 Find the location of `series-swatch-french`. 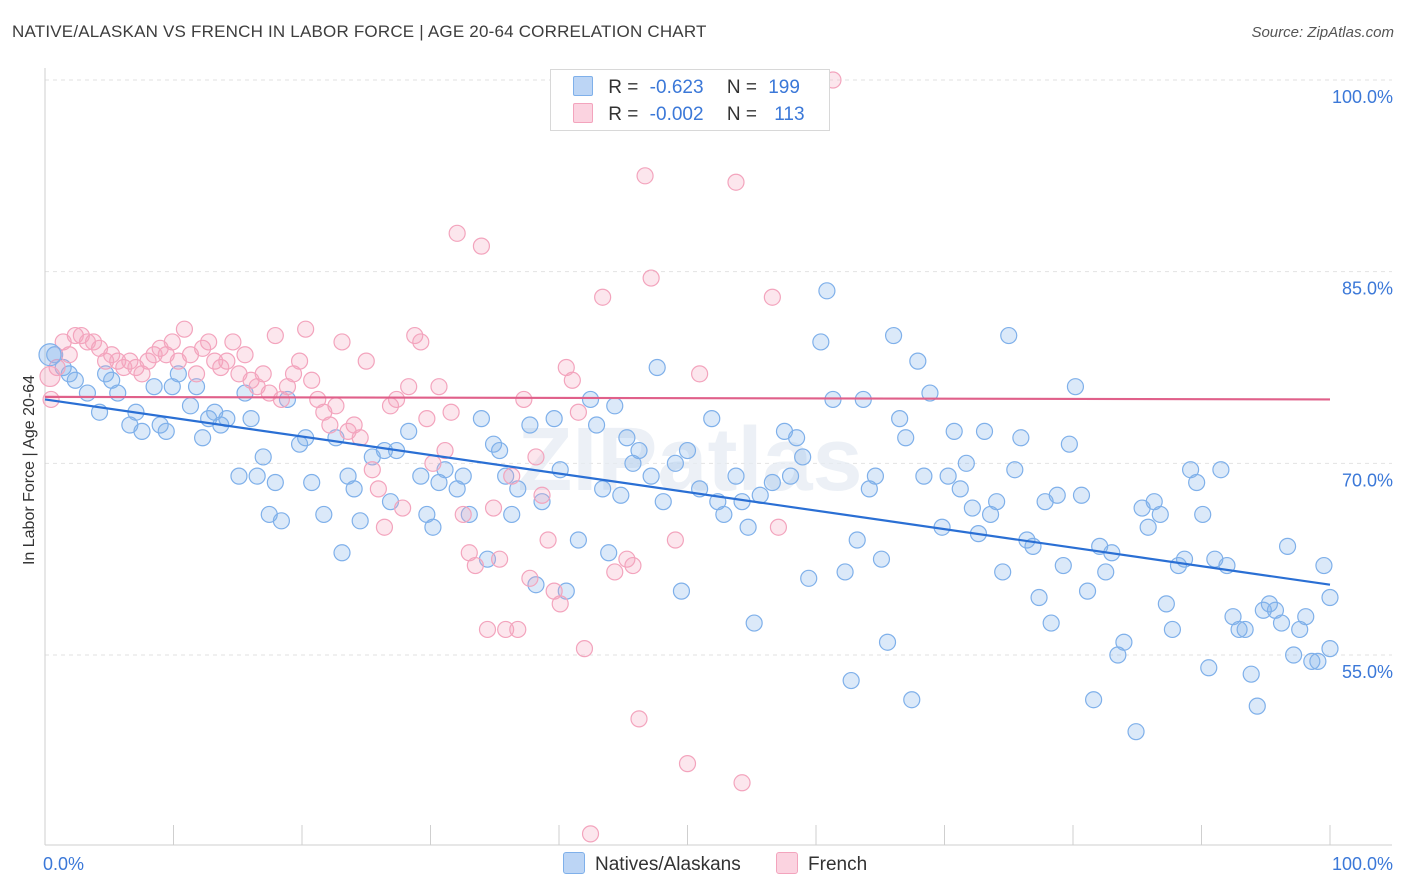

series-swatch-french is located at coordinates (787, 863).